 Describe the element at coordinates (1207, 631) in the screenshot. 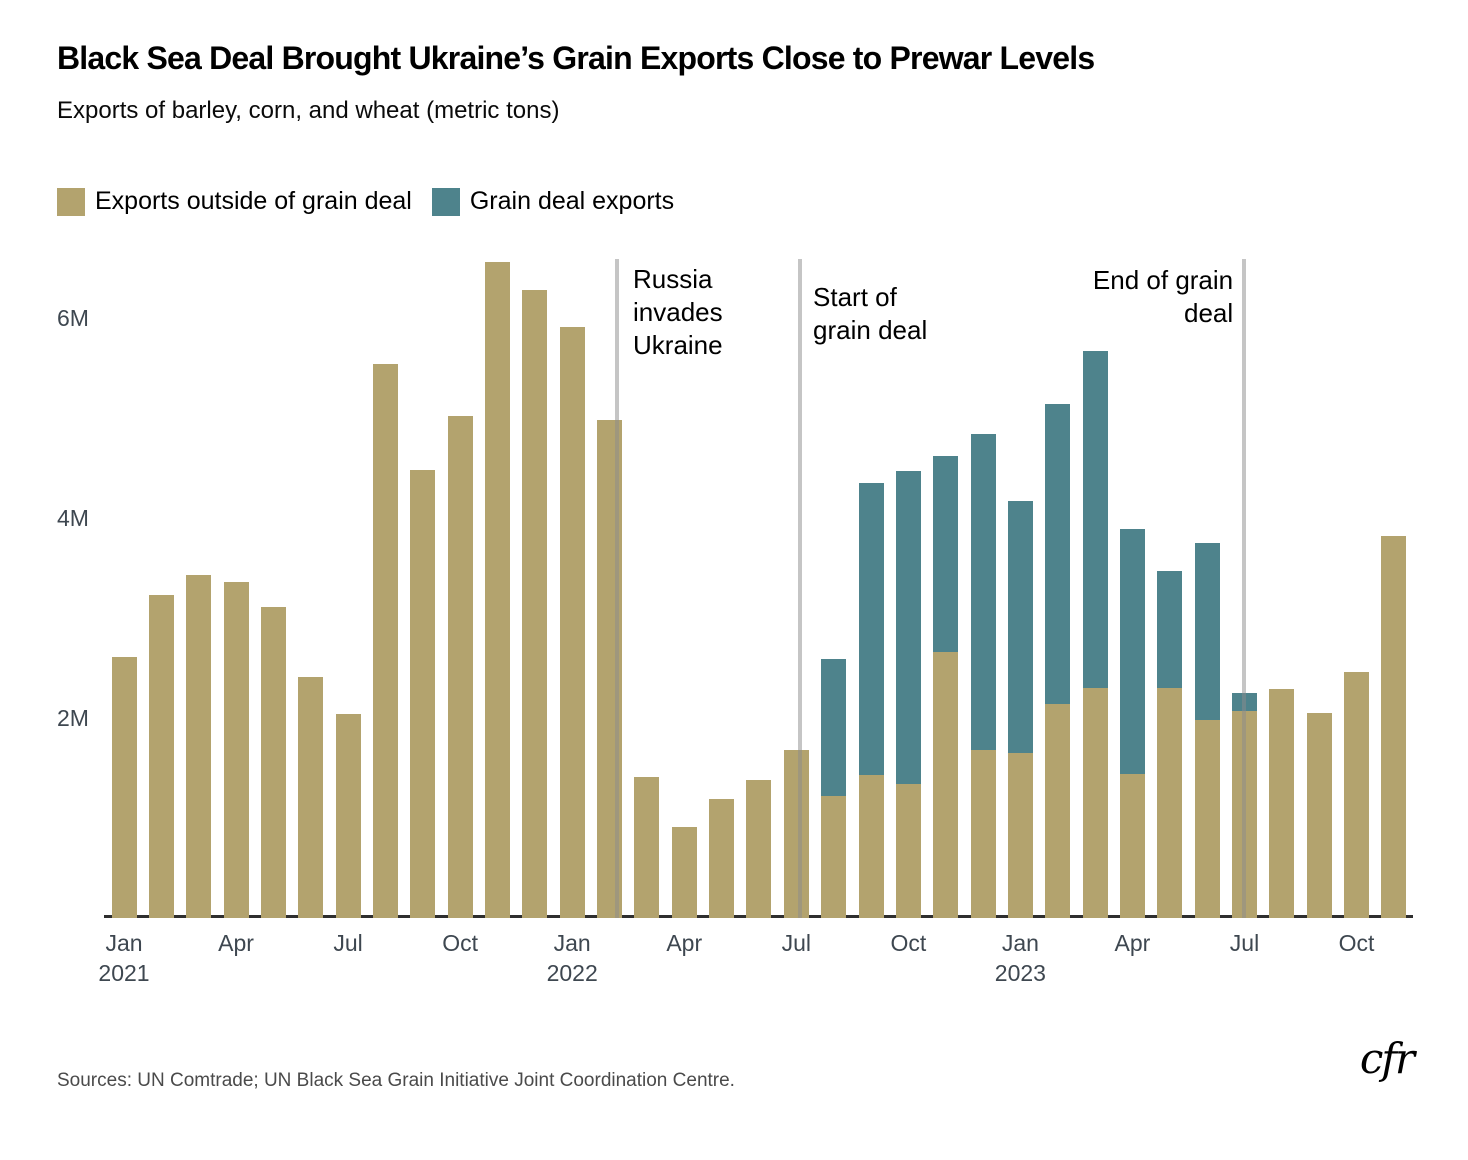

I see `bar-jun-2023-deal` at that location.